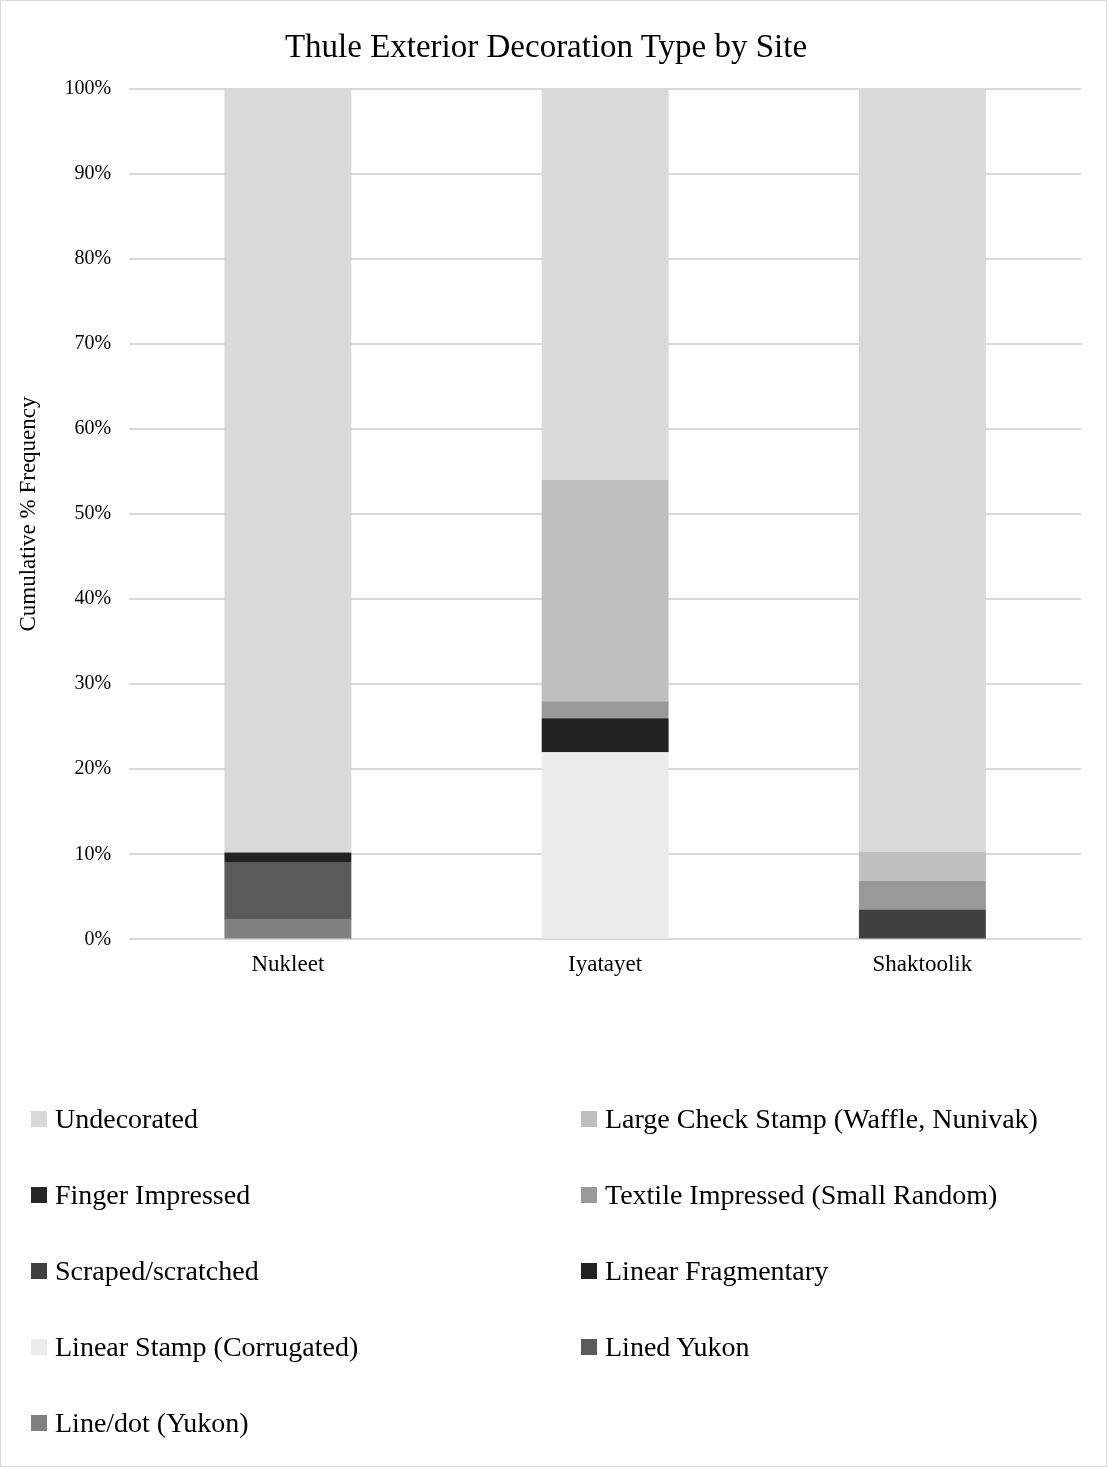 The width and height of the screenshot is (1107, 1467). I want to click on y-tick-label: 50%, so click(93, 512).